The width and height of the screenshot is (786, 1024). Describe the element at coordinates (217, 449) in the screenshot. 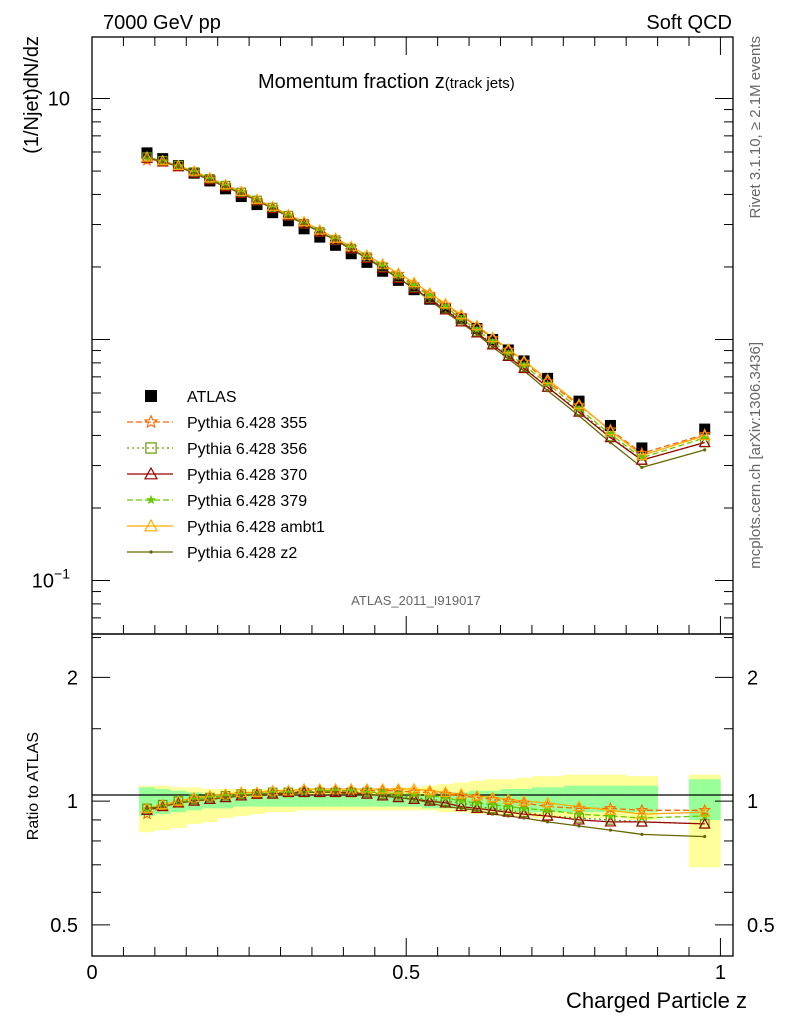

I see `legend-entry: Pythia 6.428 356` at that location.